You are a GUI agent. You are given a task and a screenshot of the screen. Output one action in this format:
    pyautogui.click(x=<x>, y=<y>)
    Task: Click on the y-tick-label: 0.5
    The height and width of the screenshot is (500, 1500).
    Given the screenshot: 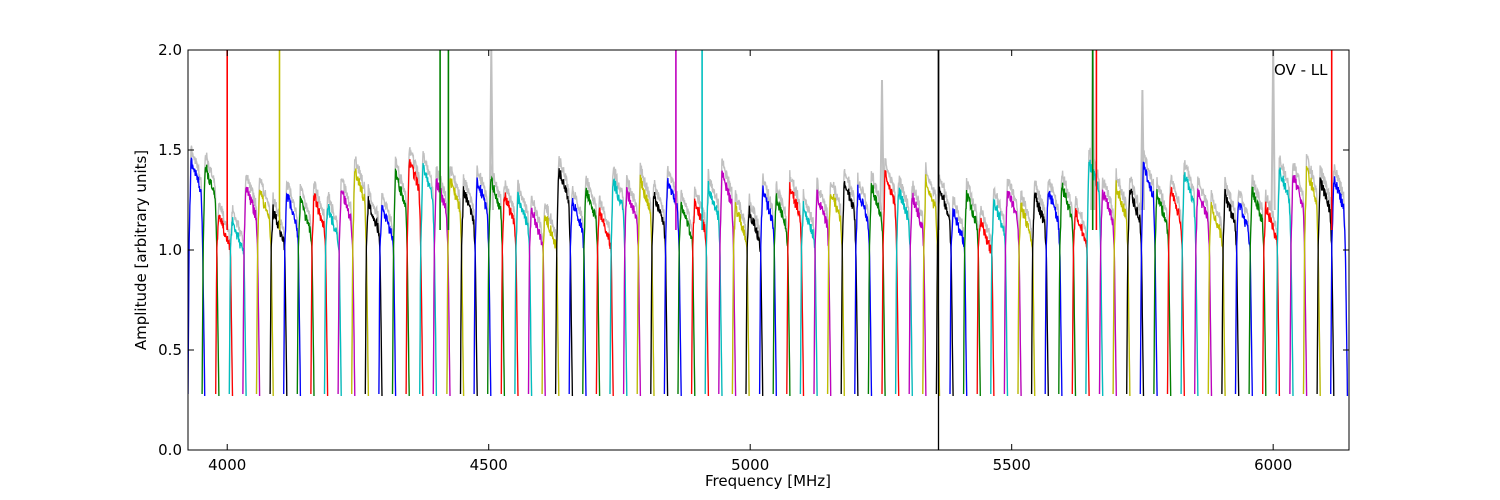 What is the action you would take?
    pyautogui.click(x=170, y=350)
    